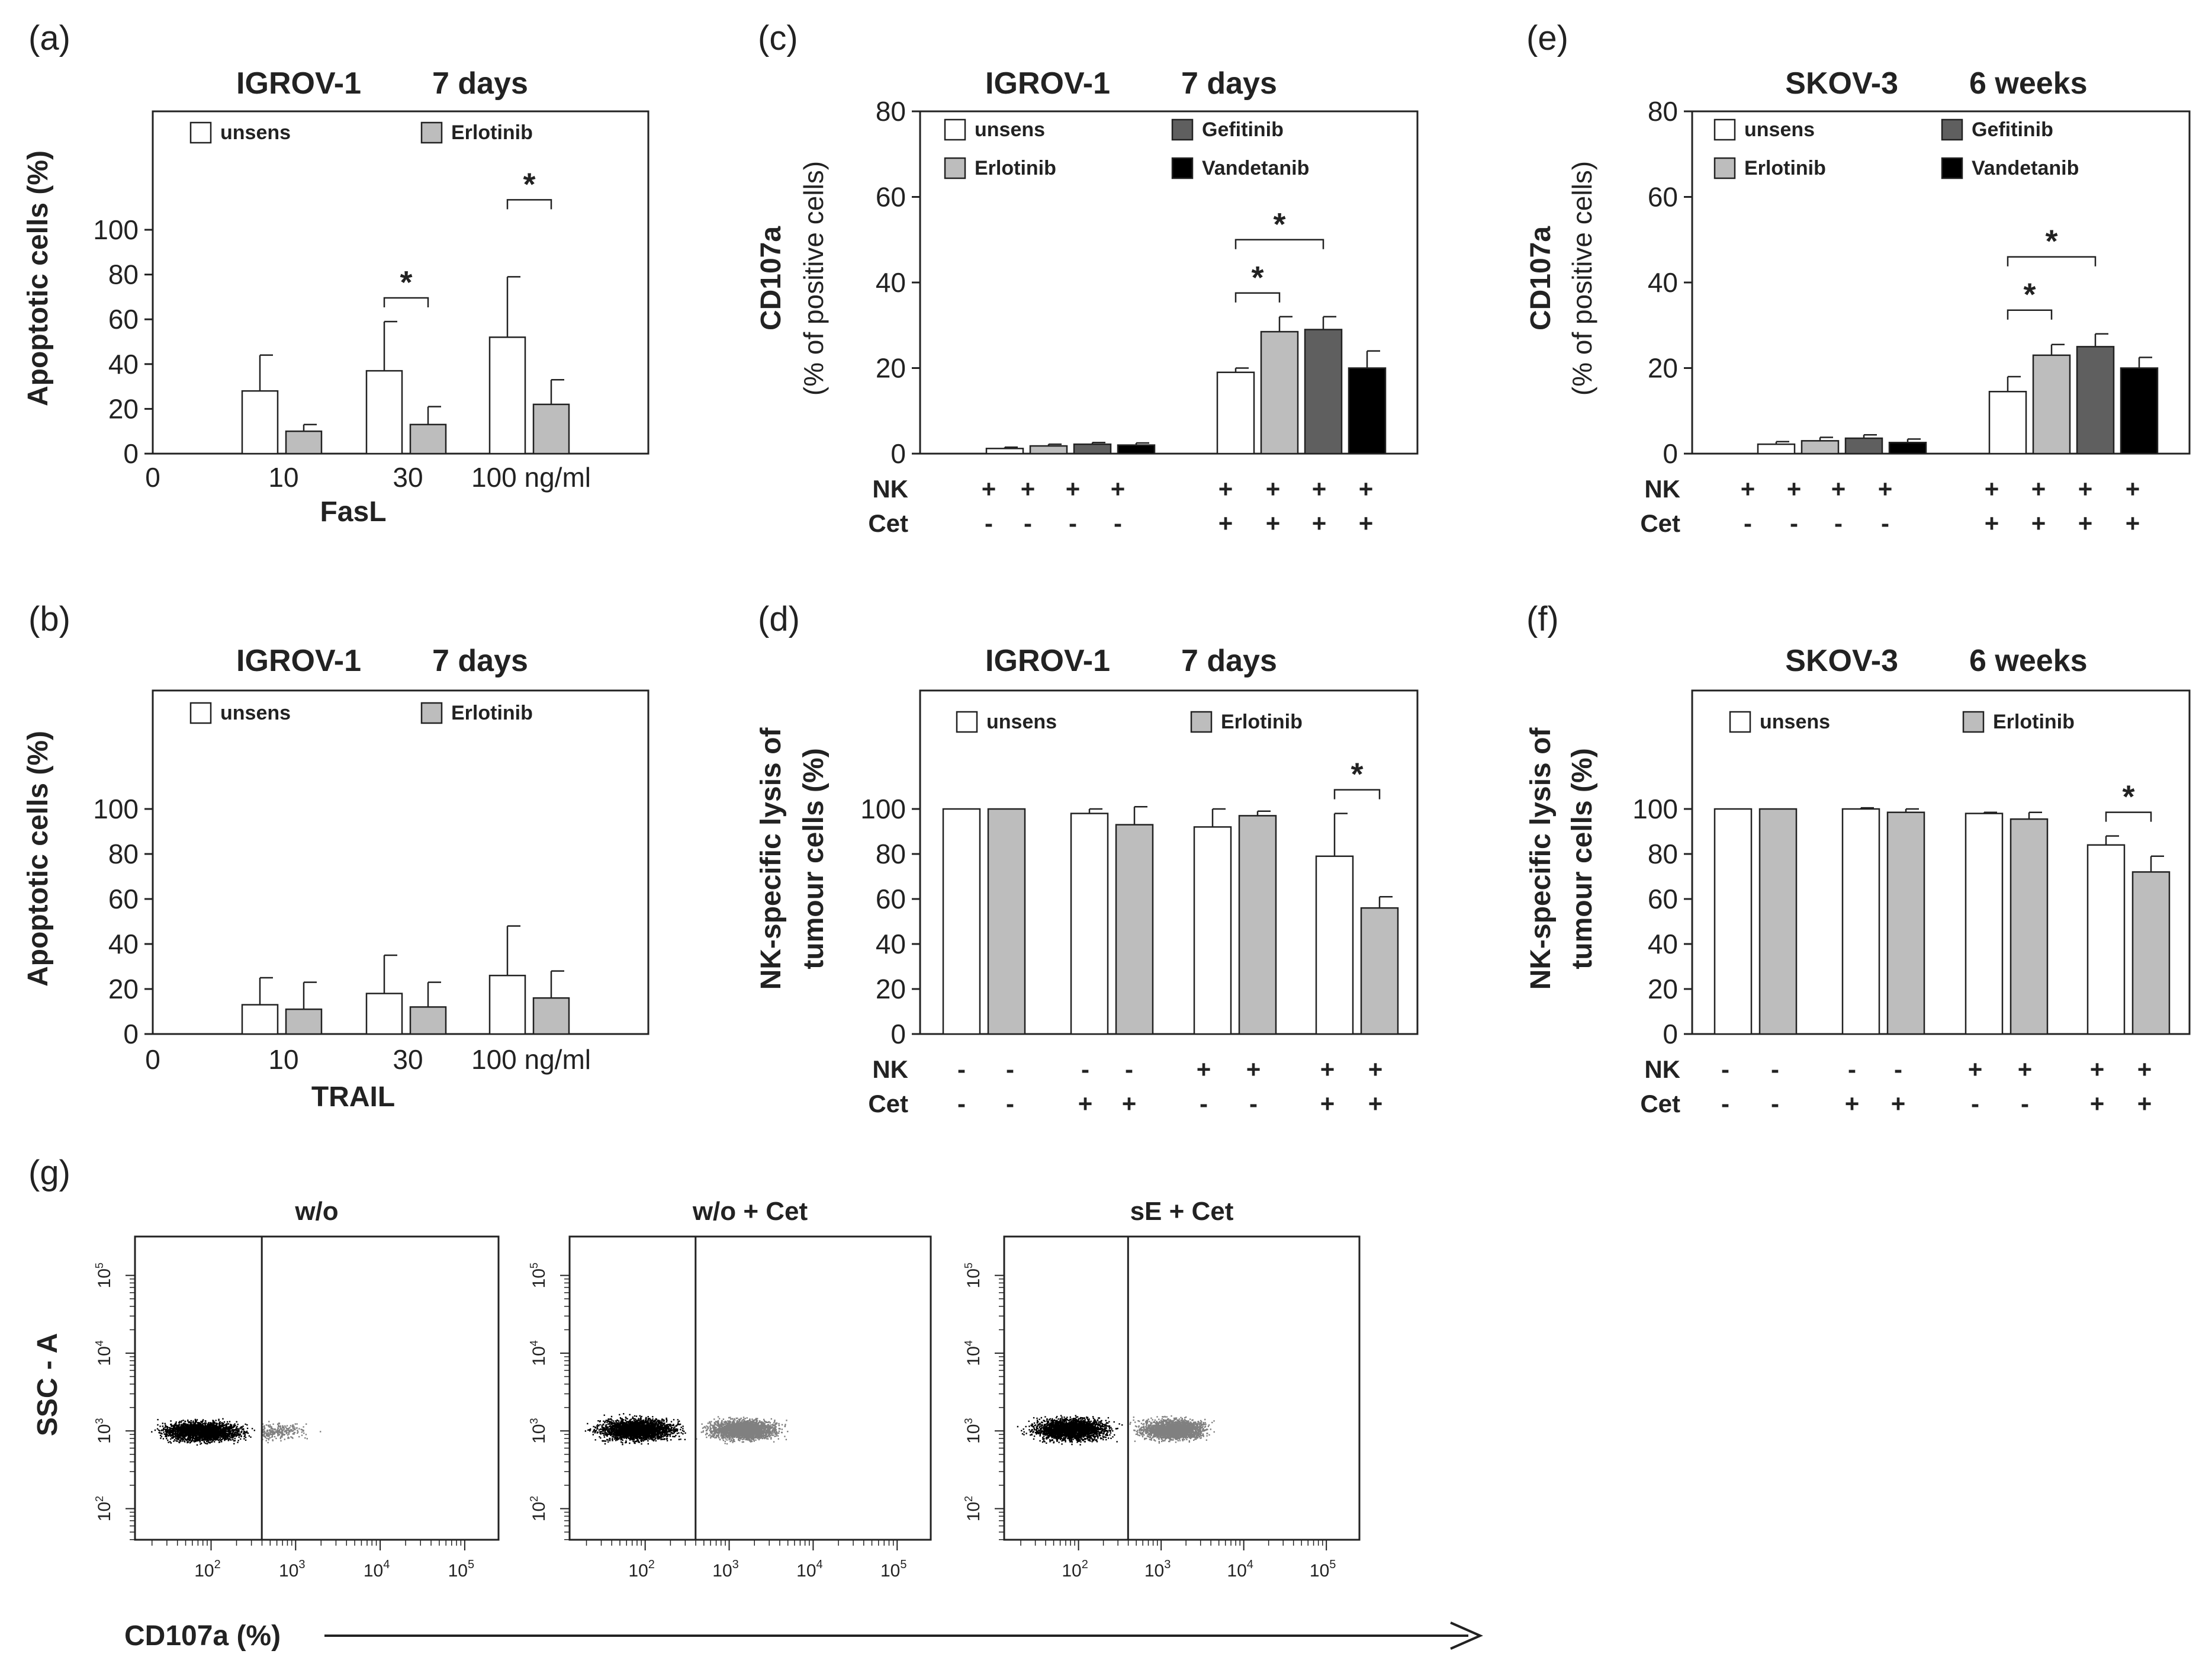 The height and width of the screenshot is (1673, 2212). Describe the element at coordinates (471, 1565) in the screenshot. I see `tick-exponent: 5` at that location.